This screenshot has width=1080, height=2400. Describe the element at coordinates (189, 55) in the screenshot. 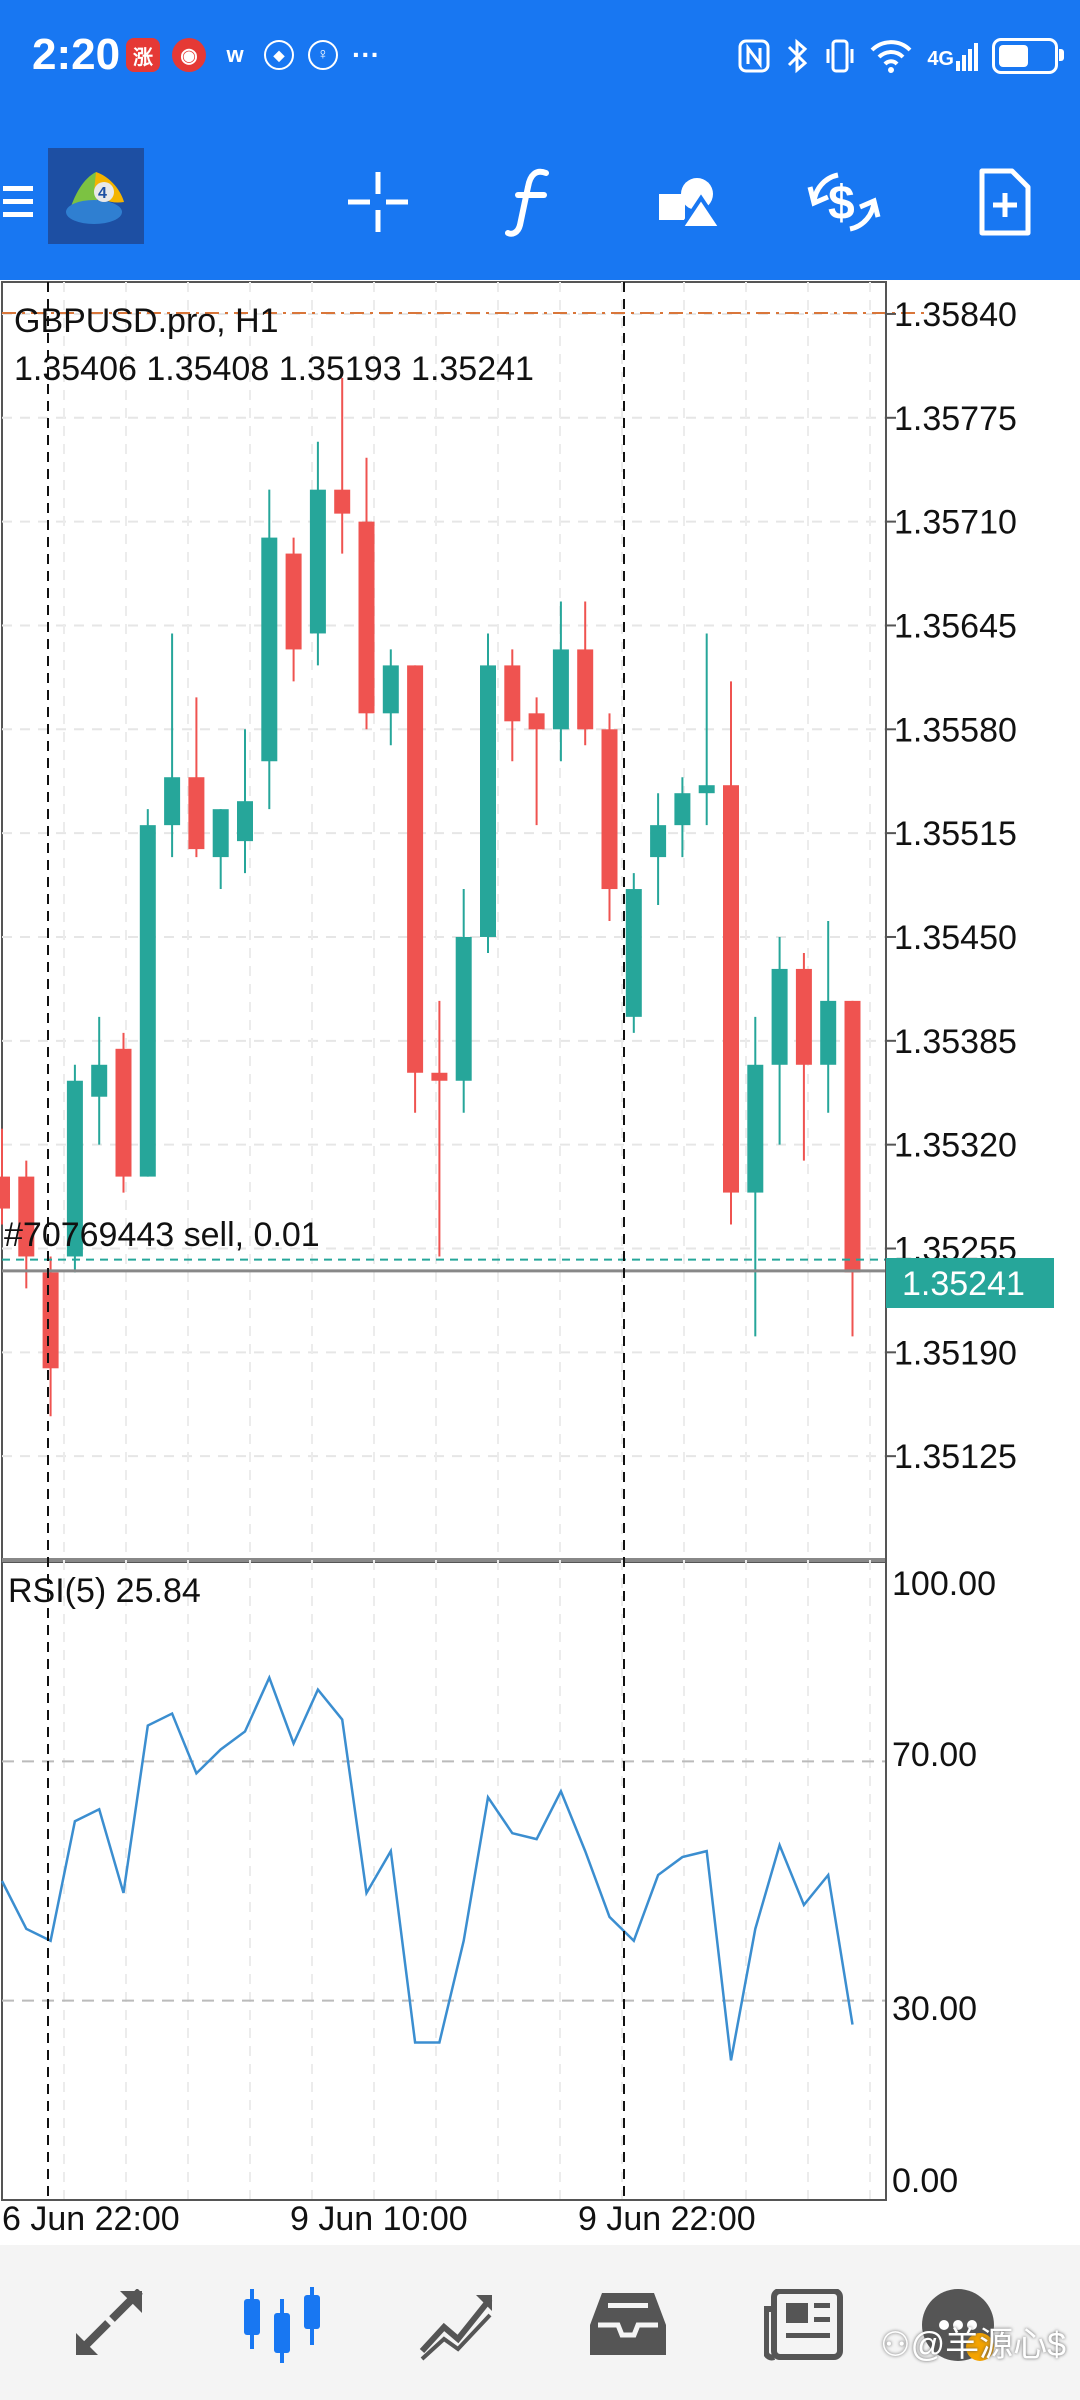

I see `meituan-icon: ◉` at that location.